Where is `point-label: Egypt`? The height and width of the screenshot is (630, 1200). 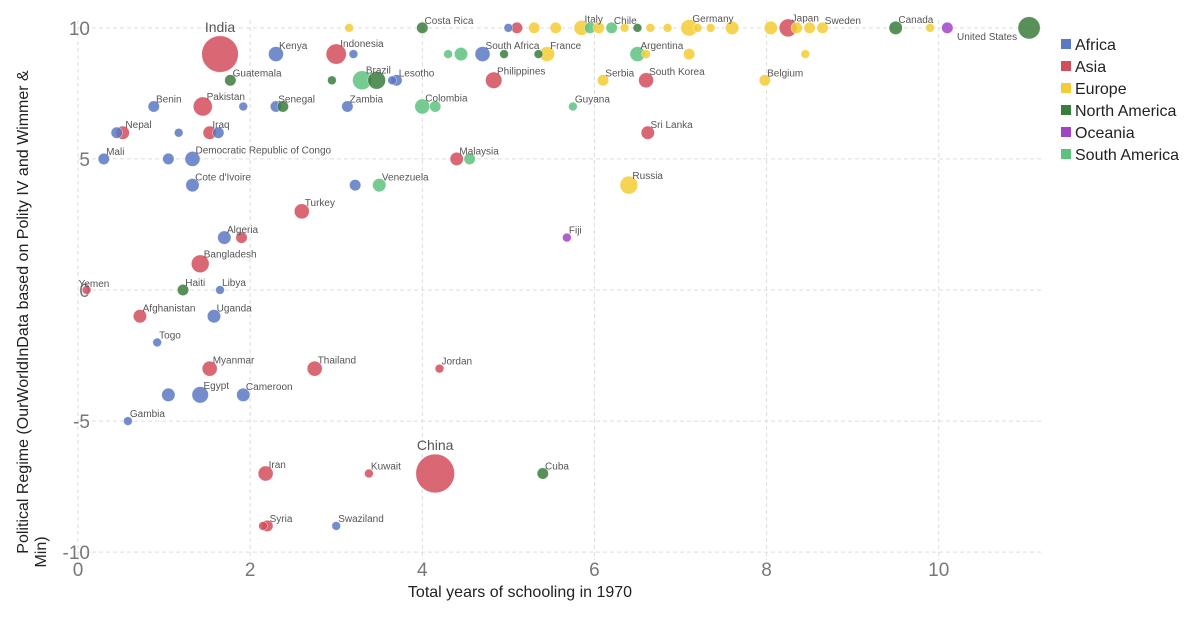
point-label: Egypt is located at coordinates (217, 386).